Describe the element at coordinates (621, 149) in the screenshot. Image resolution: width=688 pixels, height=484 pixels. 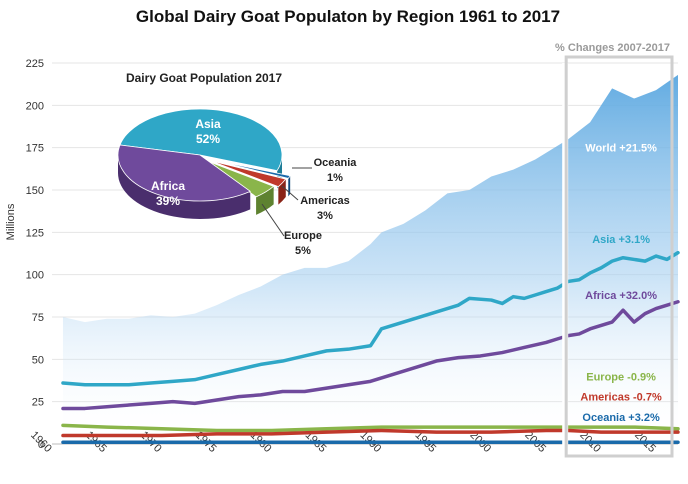
I see `change-label: World +21.5%` at that location.